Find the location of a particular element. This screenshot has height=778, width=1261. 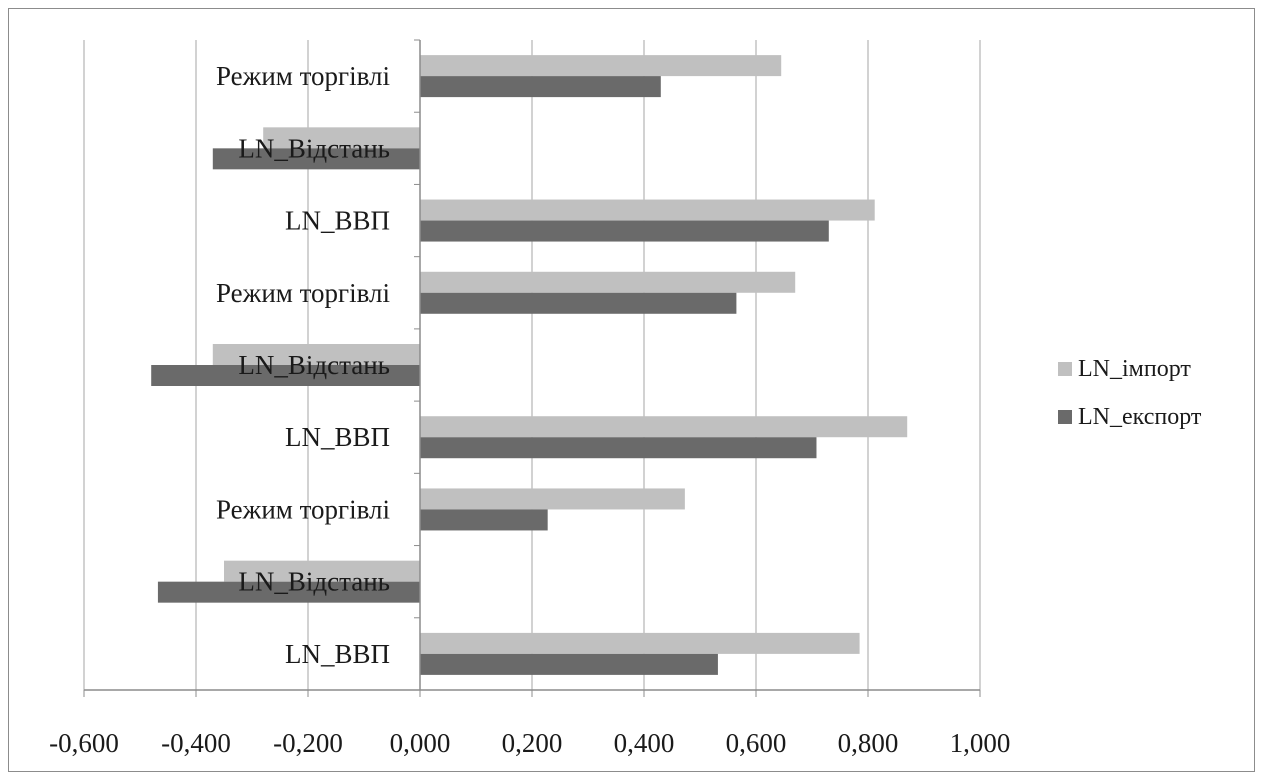

x-tick-label: 0,600 is located at coordinates (756, 743).